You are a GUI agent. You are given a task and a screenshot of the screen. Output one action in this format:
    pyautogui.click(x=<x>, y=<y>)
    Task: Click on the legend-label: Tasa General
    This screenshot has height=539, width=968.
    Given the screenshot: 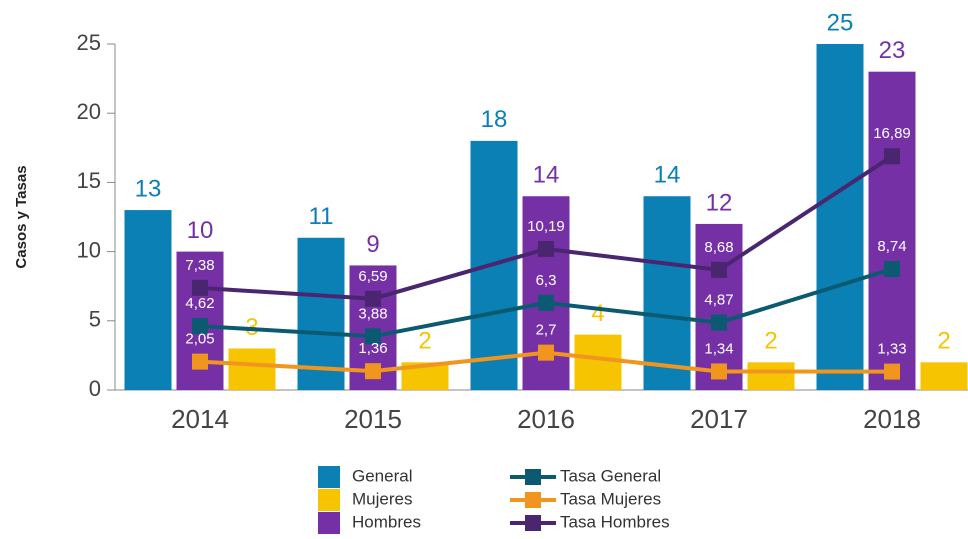 What is the action you would take?
    pyautogui.click(x=610, y=475)
    